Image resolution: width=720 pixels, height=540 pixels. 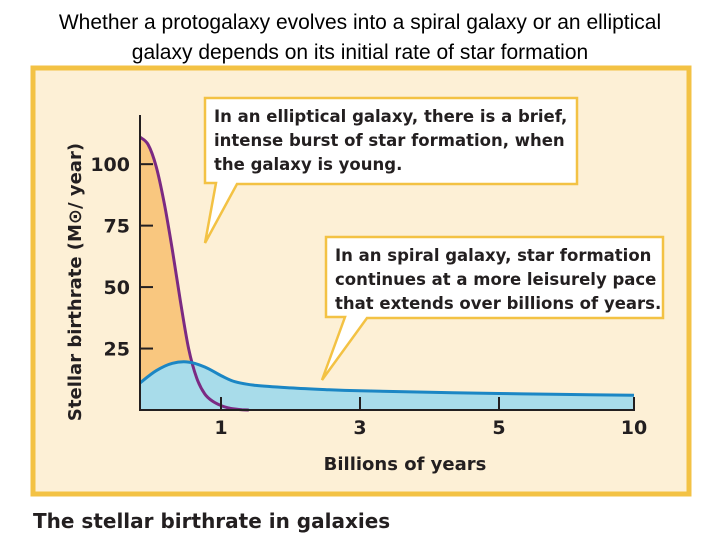 I want to click on callout-text-line: intense burst of star formation, when, so click(x=389, y=140).